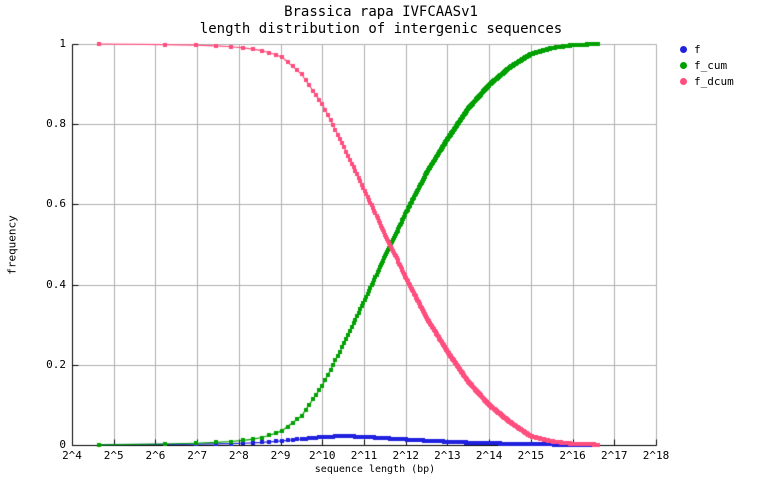  Describe the element at coordinates (72, 455) in the screenshot. I see `x-tick-label-2^4: 2^4` at that location.